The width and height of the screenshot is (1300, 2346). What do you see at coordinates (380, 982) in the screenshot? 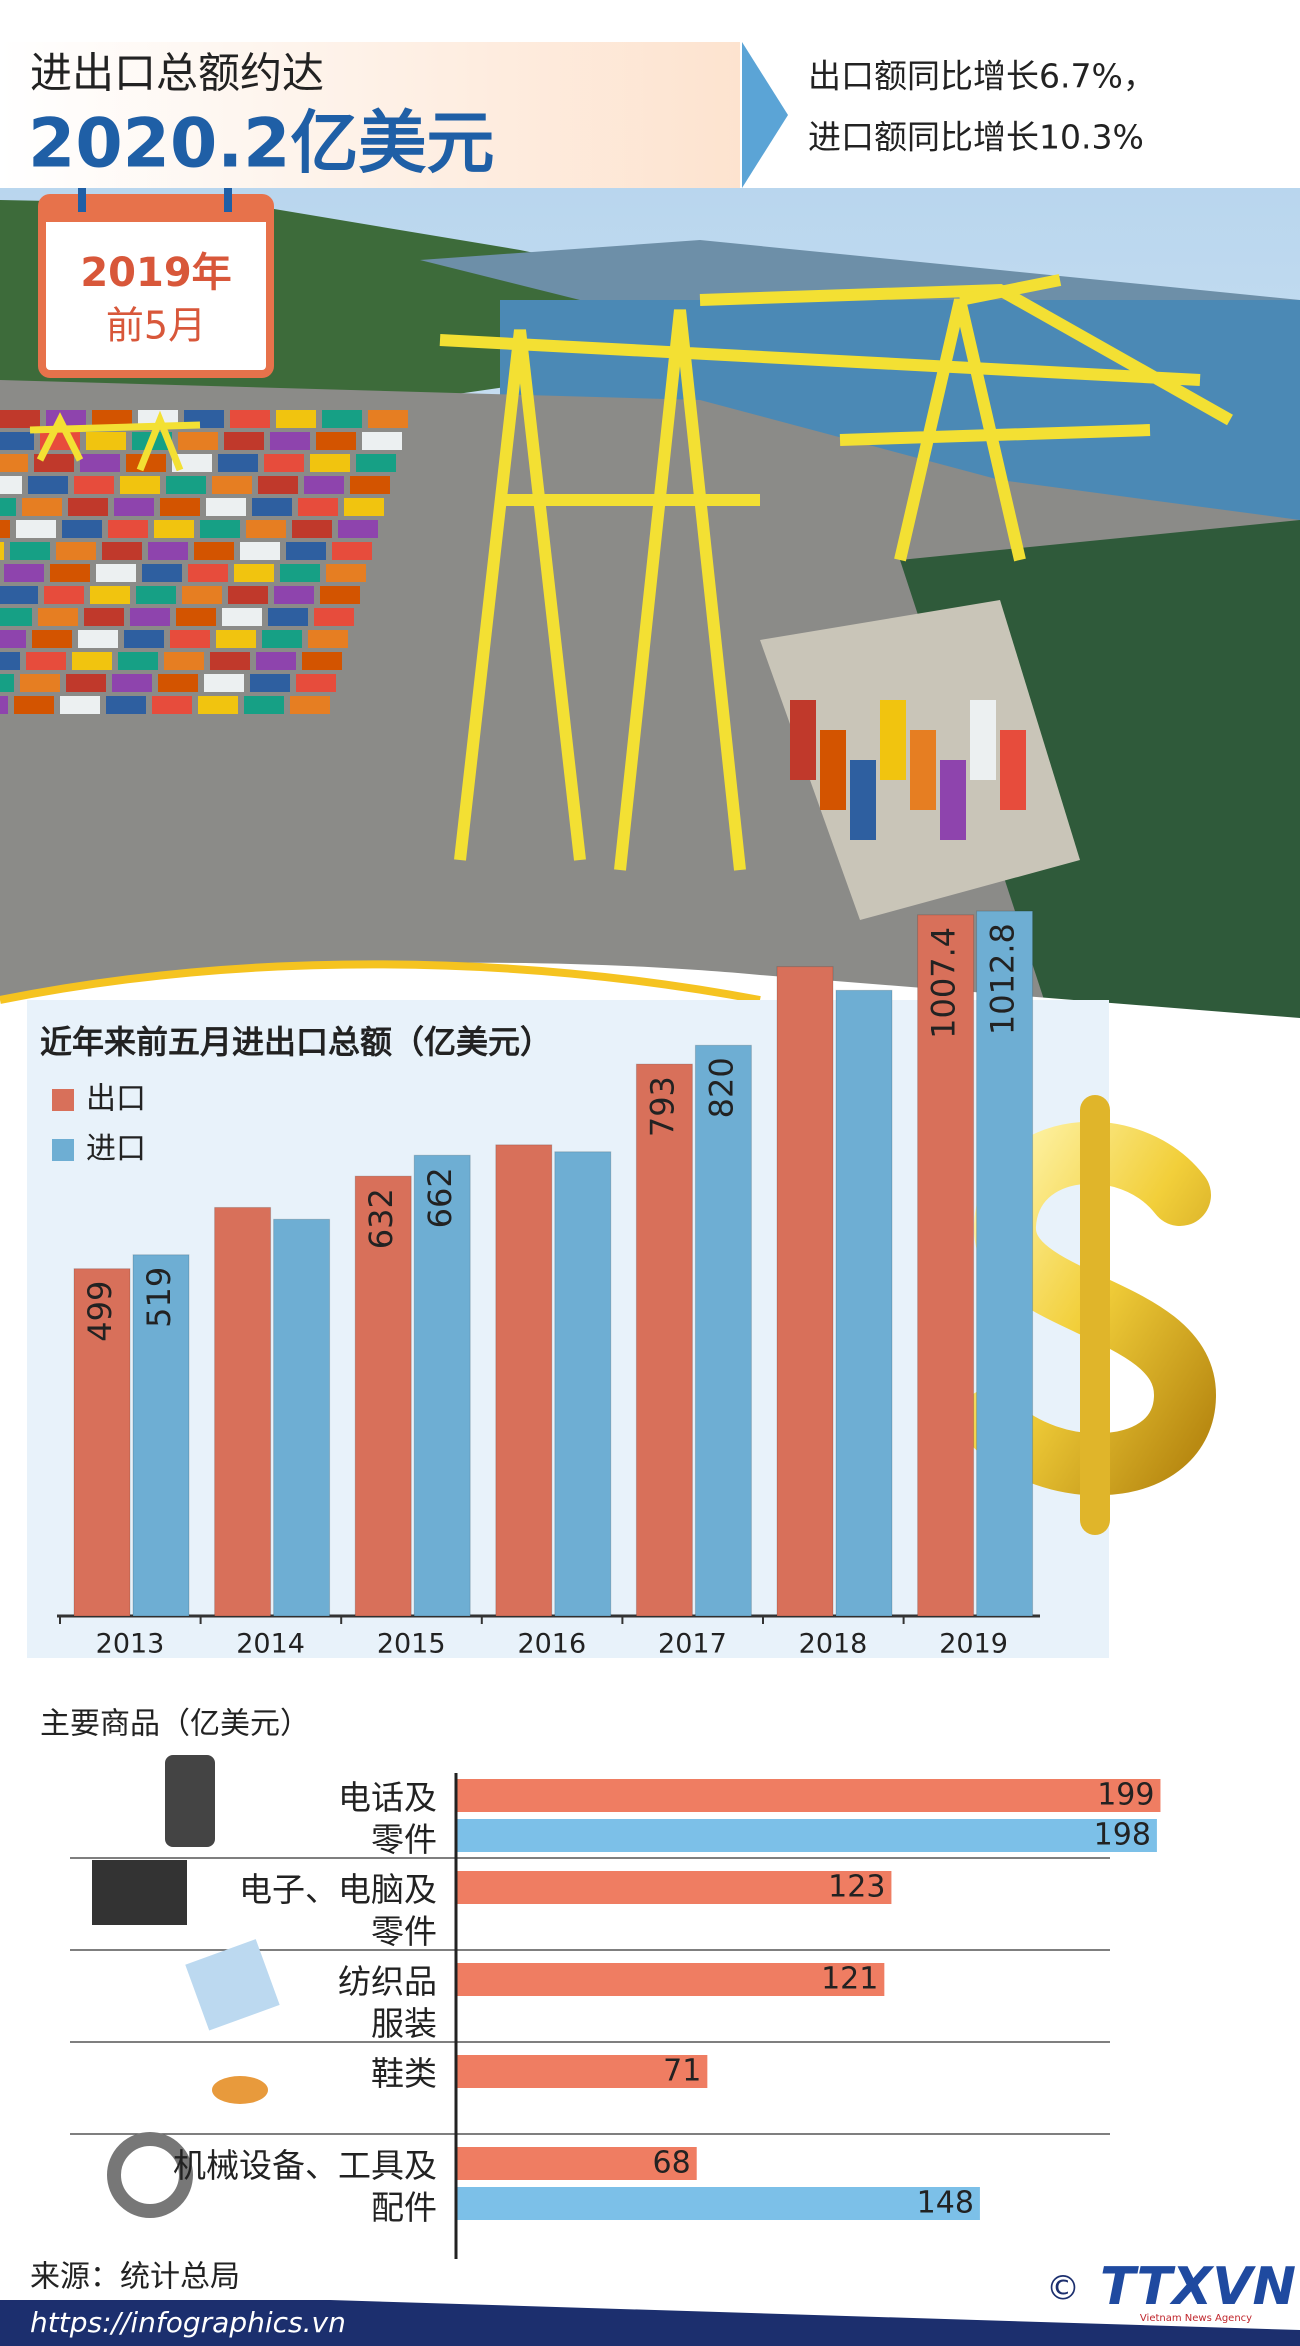
I see `yellow-swoosh` at bounding box center [380, 982].